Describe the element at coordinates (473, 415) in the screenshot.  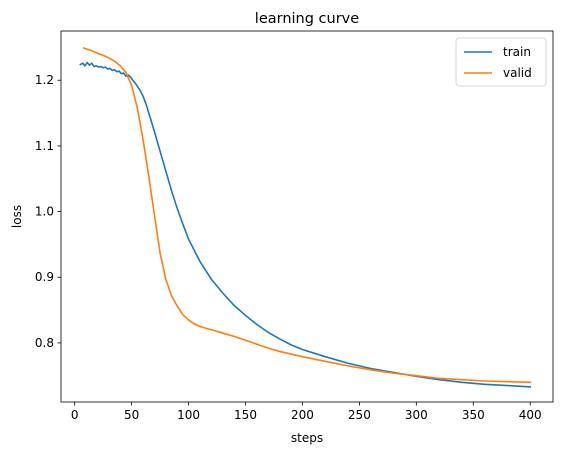
I see `x-tick-label: 350` at that location.